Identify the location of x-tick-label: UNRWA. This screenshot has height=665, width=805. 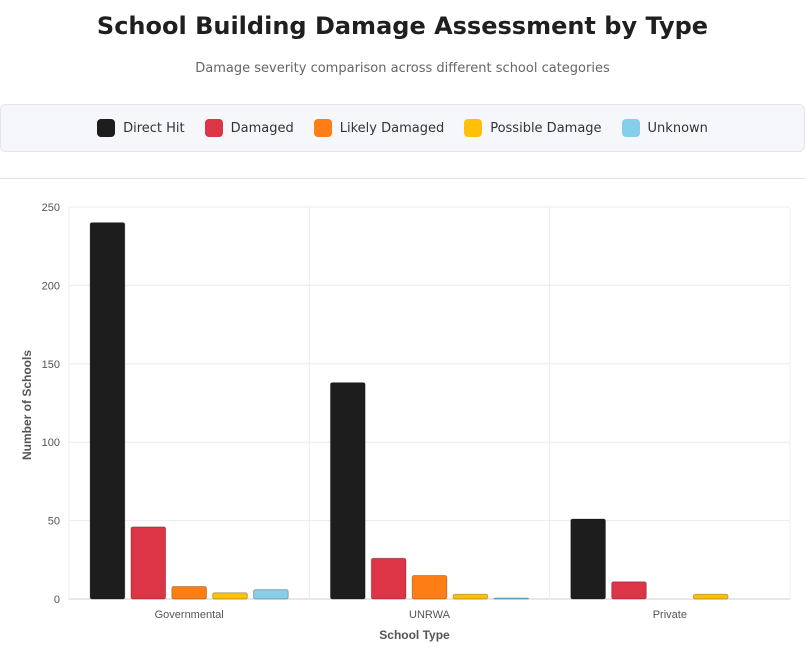
(430, 615).